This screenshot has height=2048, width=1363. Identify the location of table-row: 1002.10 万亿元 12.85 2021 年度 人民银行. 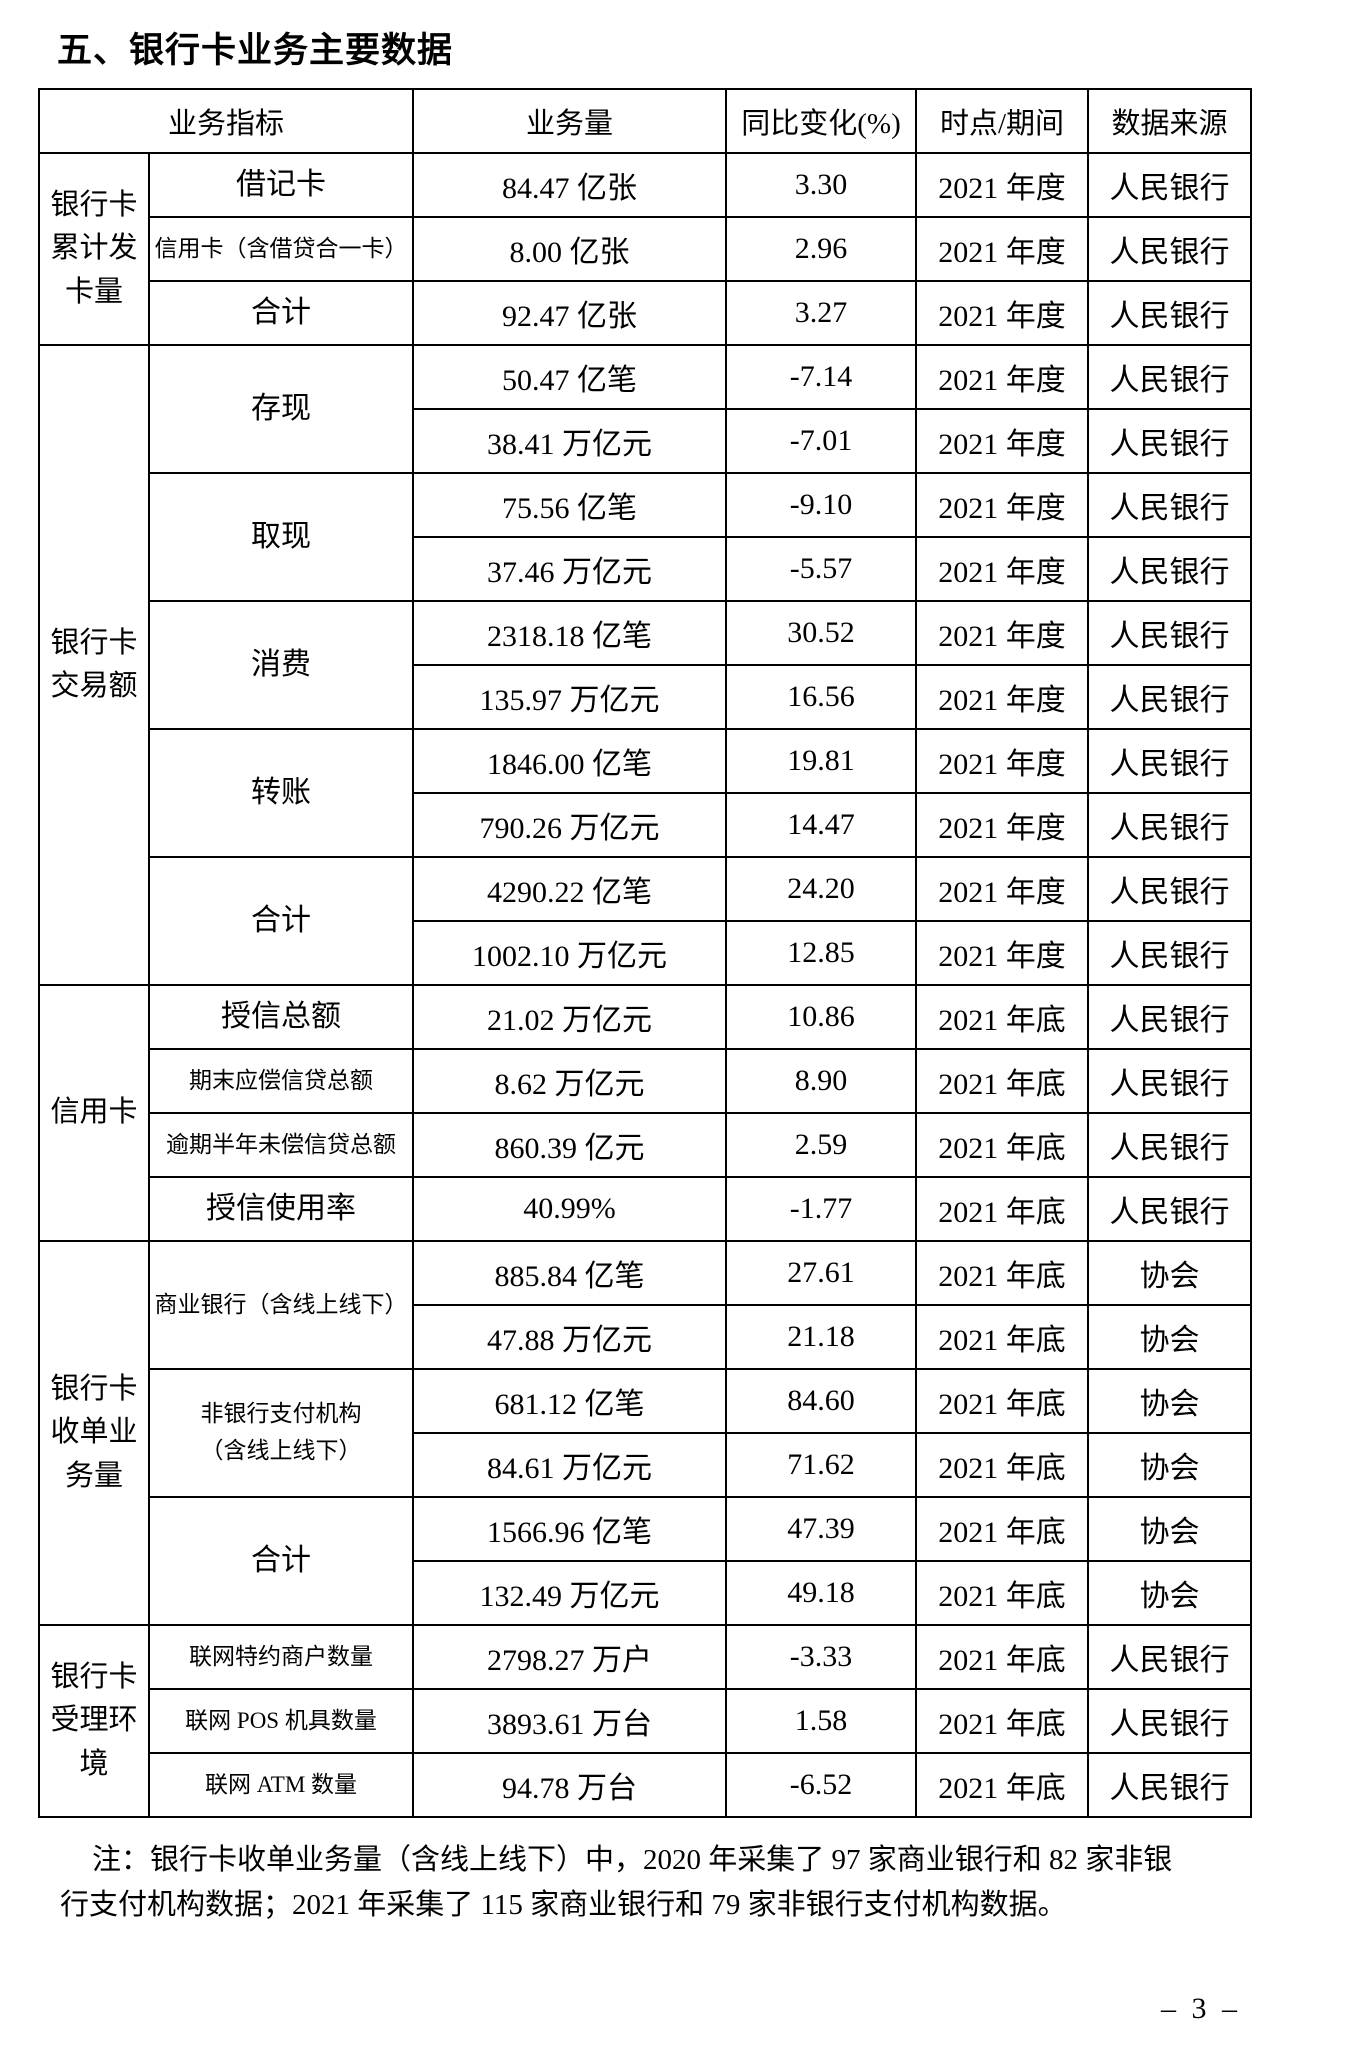
(646, 953).